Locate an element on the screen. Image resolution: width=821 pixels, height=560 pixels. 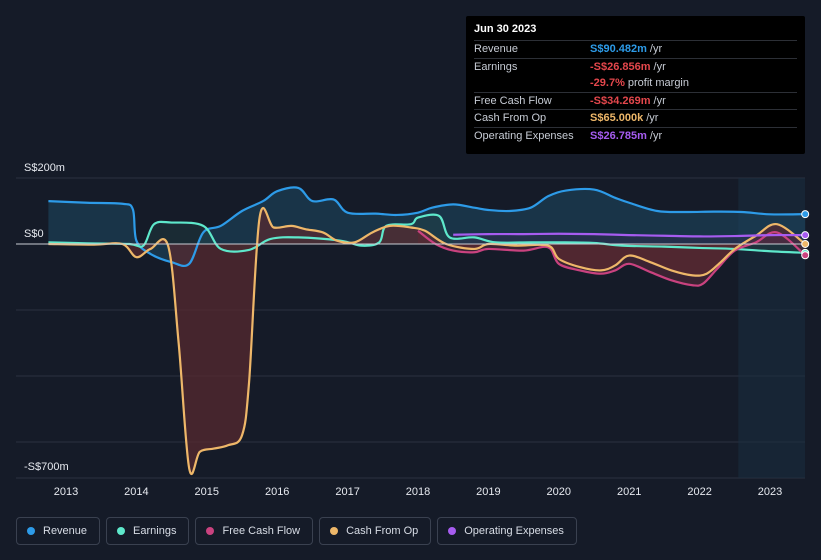
tooltip-row-unit: profit margin is located at coordinates (658, 83).